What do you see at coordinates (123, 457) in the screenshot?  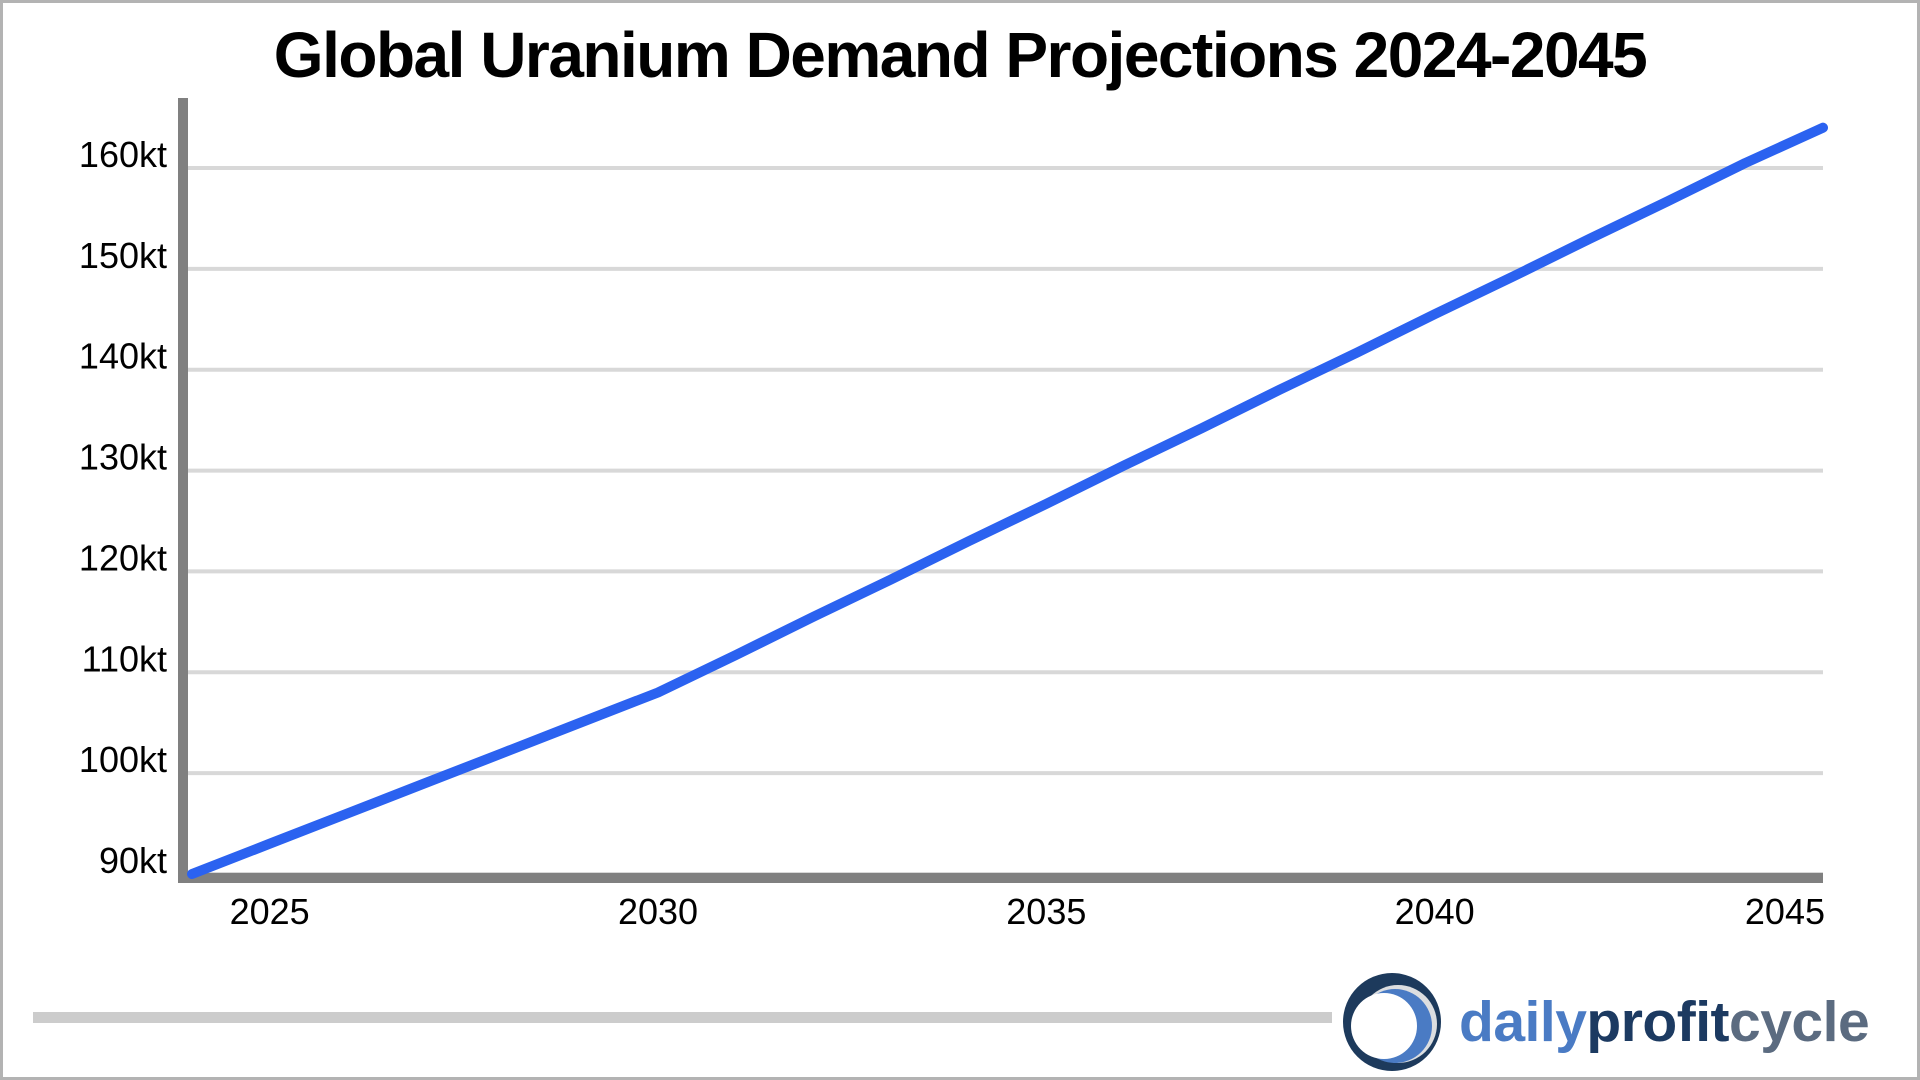 I see `y-tick-label-130kt: 130kt` at bounding box center [123, 457].